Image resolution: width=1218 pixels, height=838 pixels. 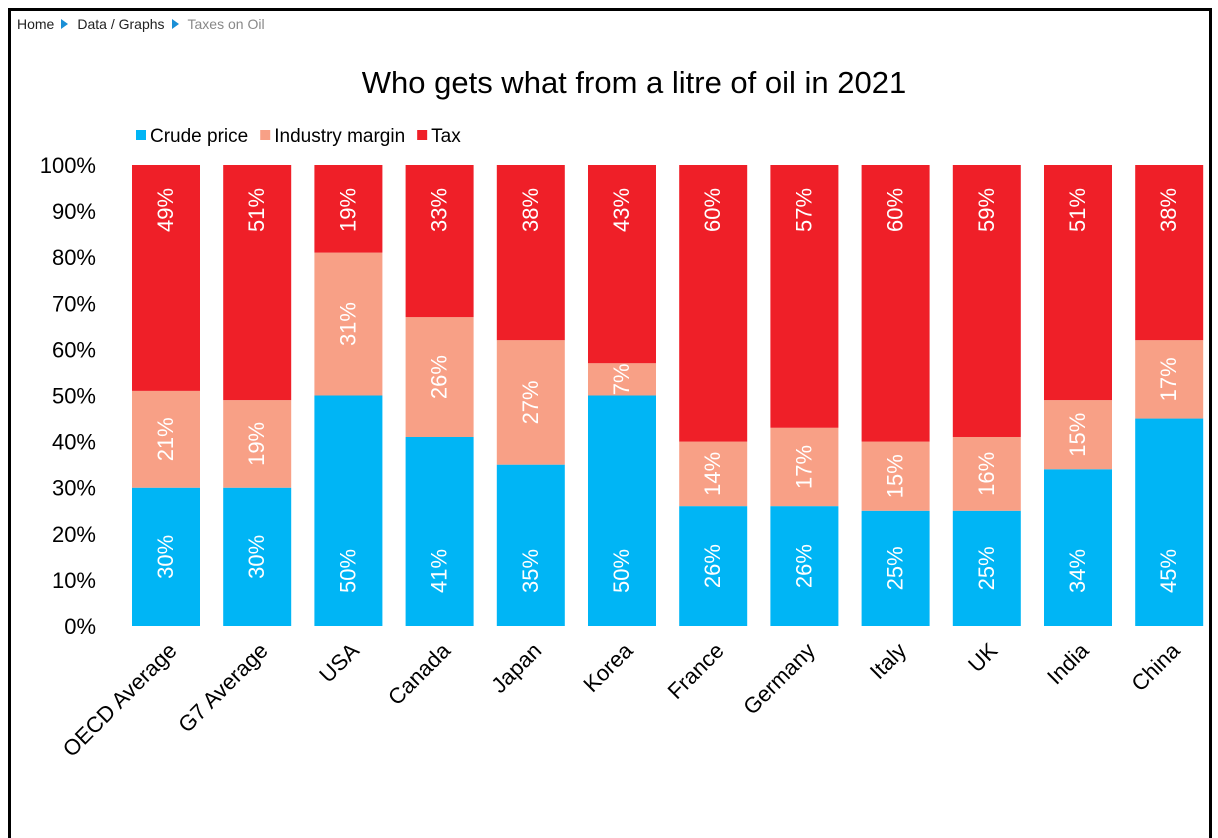 I want to click on bar-stack: 26% 17% 57%, so click(x=804, y=395).